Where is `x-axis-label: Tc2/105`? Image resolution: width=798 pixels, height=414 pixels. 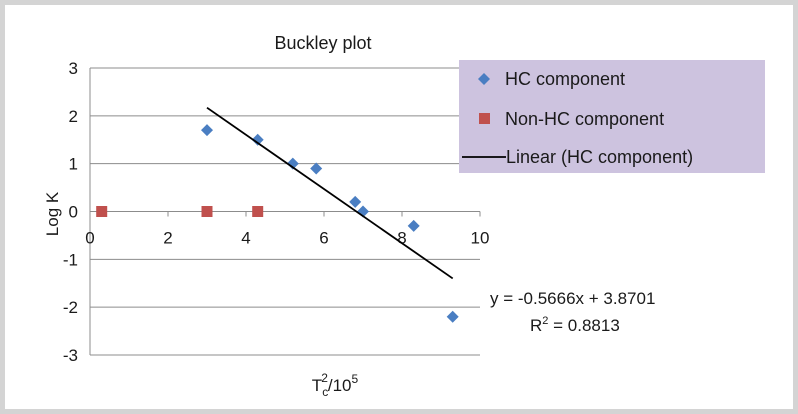
x-axis-label: Tc2/105 is located at coordinates (335, 385).